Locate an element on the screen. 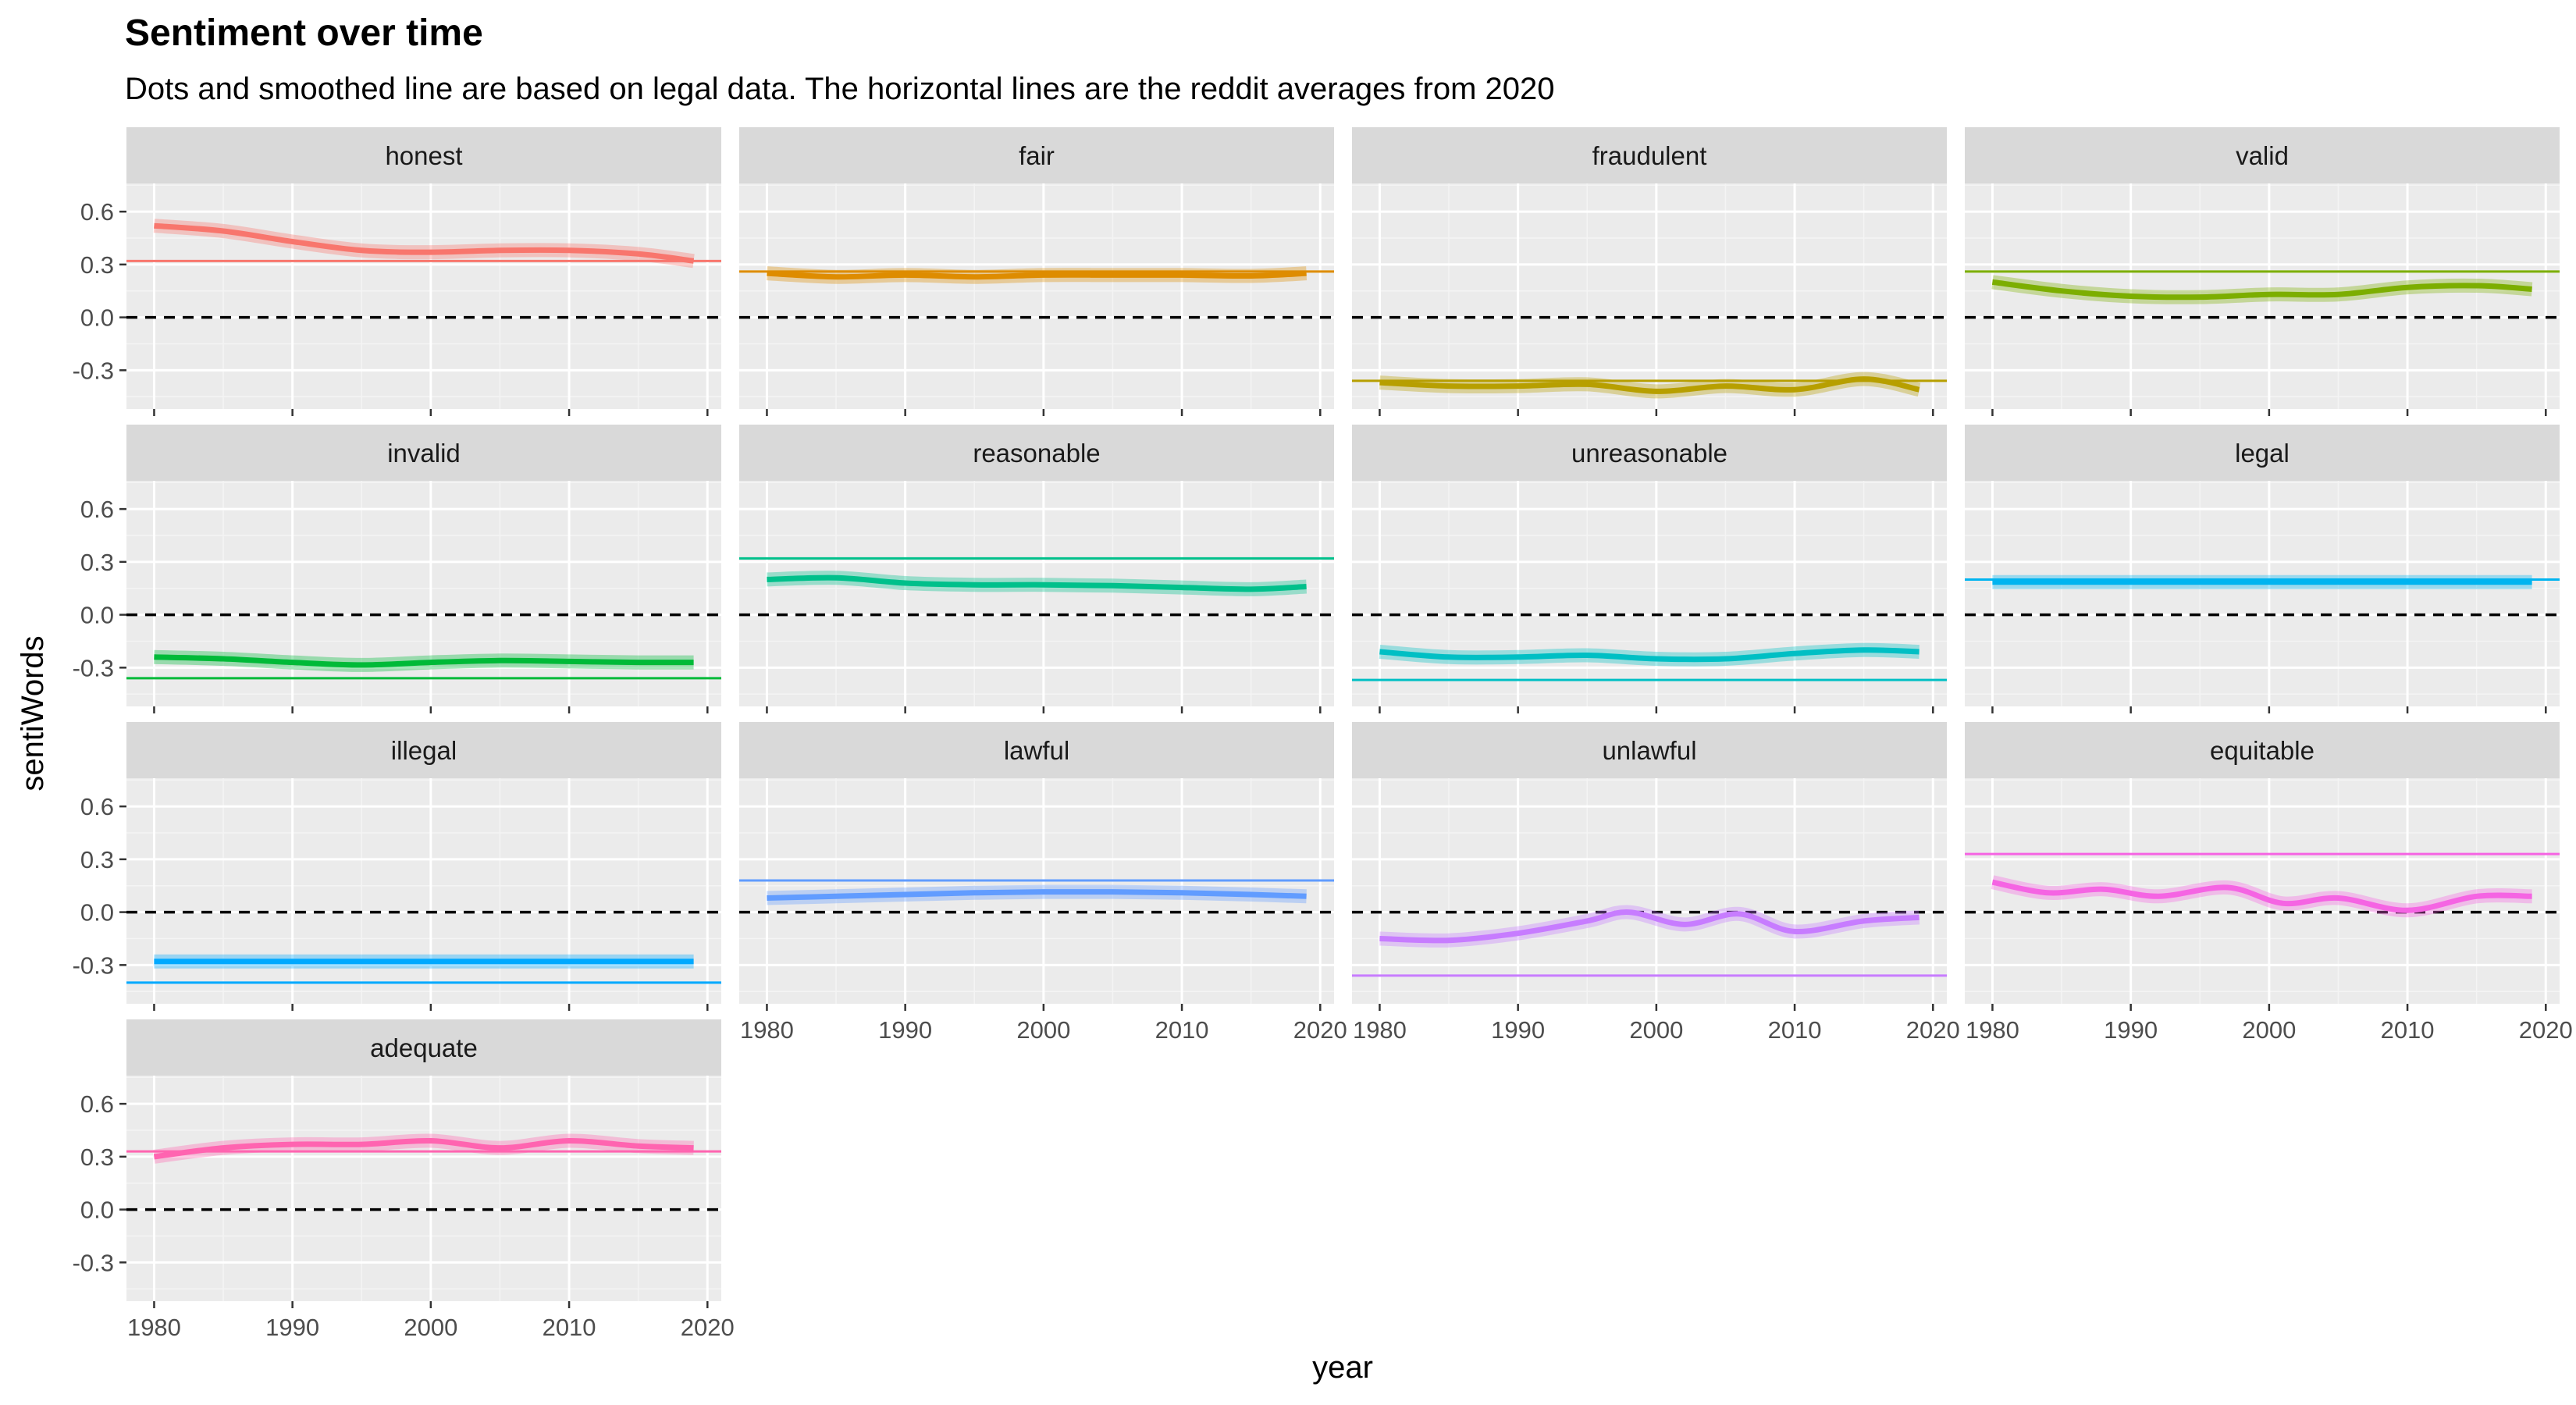 The width and height of the screenshot is (2576, 1405). facet-strip-label: legal is located at coordinates (2262, 453).